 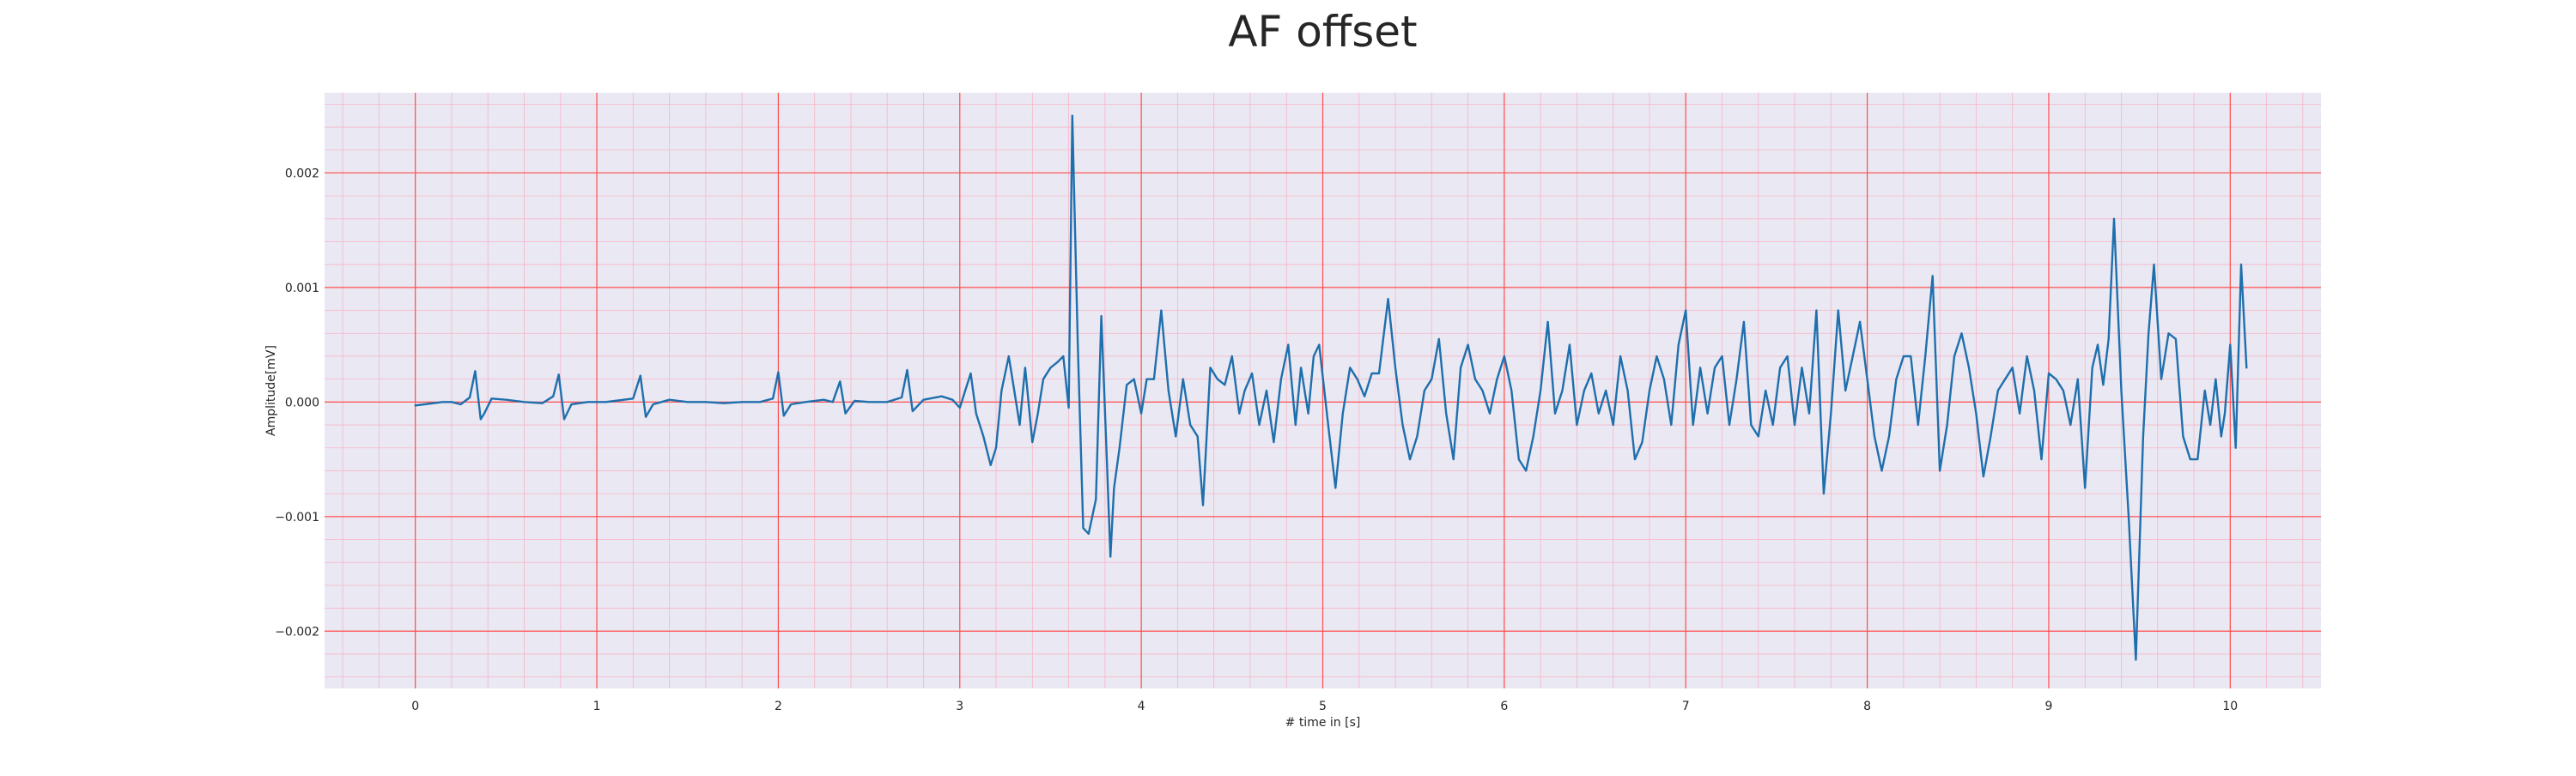 I want to click on x-tick-label: 7, so click(x=1686, y=707).